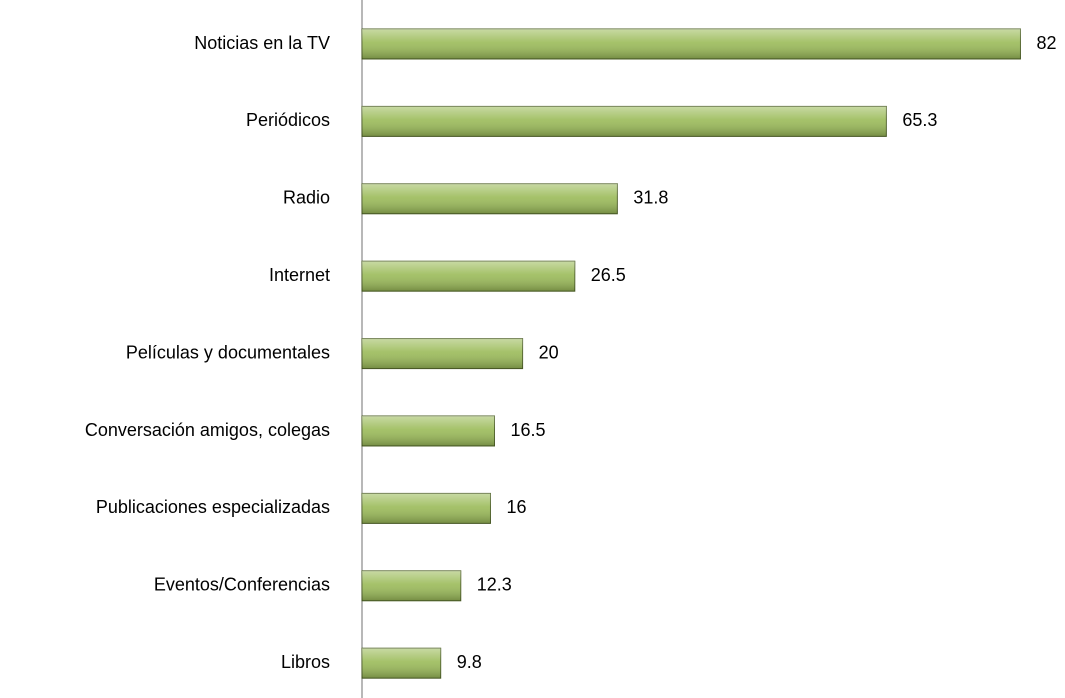  I want to click on value-label: 16, so click(516, 507).